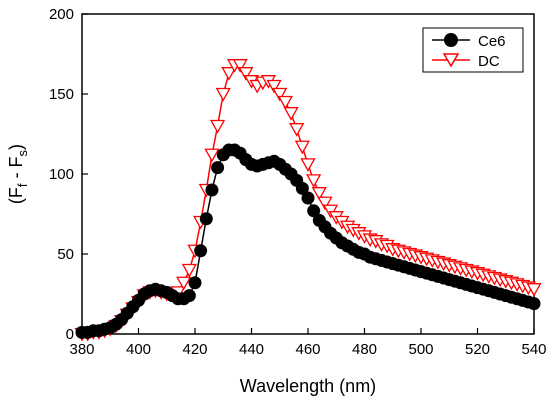 The height and width of the screenshot is (404, 550). I want to click on x-tick-label: 420, so click(194, 349).